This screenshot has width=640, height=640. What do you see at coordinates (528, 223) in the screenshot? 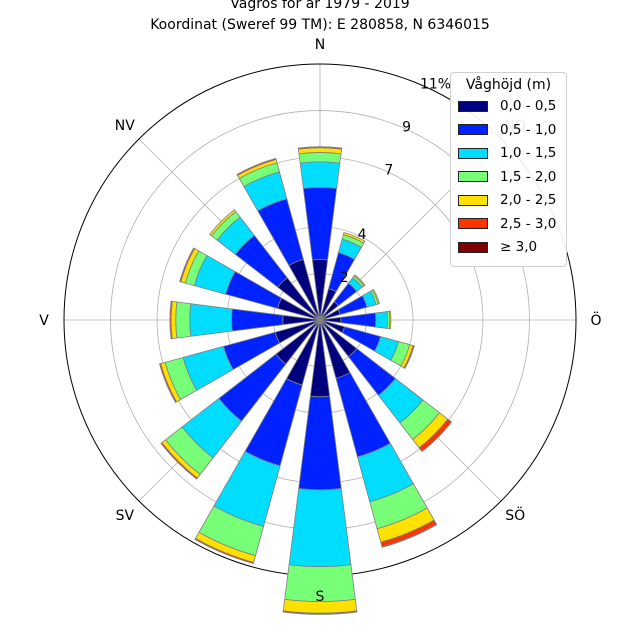
I see `legend-label: 2,5 - 3,0` at bounding box center [528, 223].